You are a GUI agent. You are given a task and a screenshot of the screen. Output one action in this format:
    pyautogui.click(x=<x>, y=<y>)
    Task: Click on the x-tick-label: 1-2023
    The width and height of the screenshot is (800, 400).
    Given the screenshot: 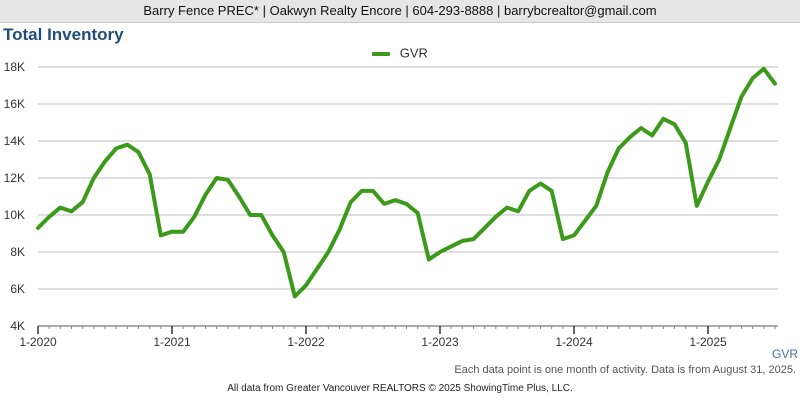 What is the action you would take?
    pyautogui.click(x=440, y=342)
    